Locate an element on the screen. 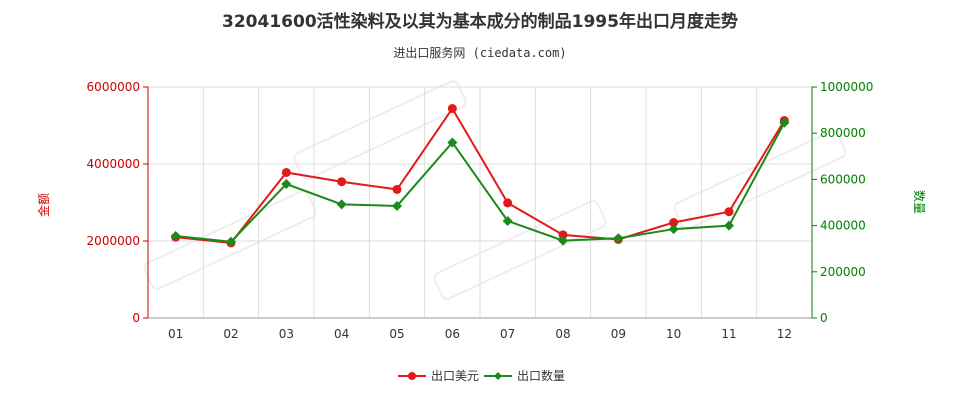 This screenshot has height=400, width=960. y-right-tick-label: 800000 is located at coordinates (843, 133).